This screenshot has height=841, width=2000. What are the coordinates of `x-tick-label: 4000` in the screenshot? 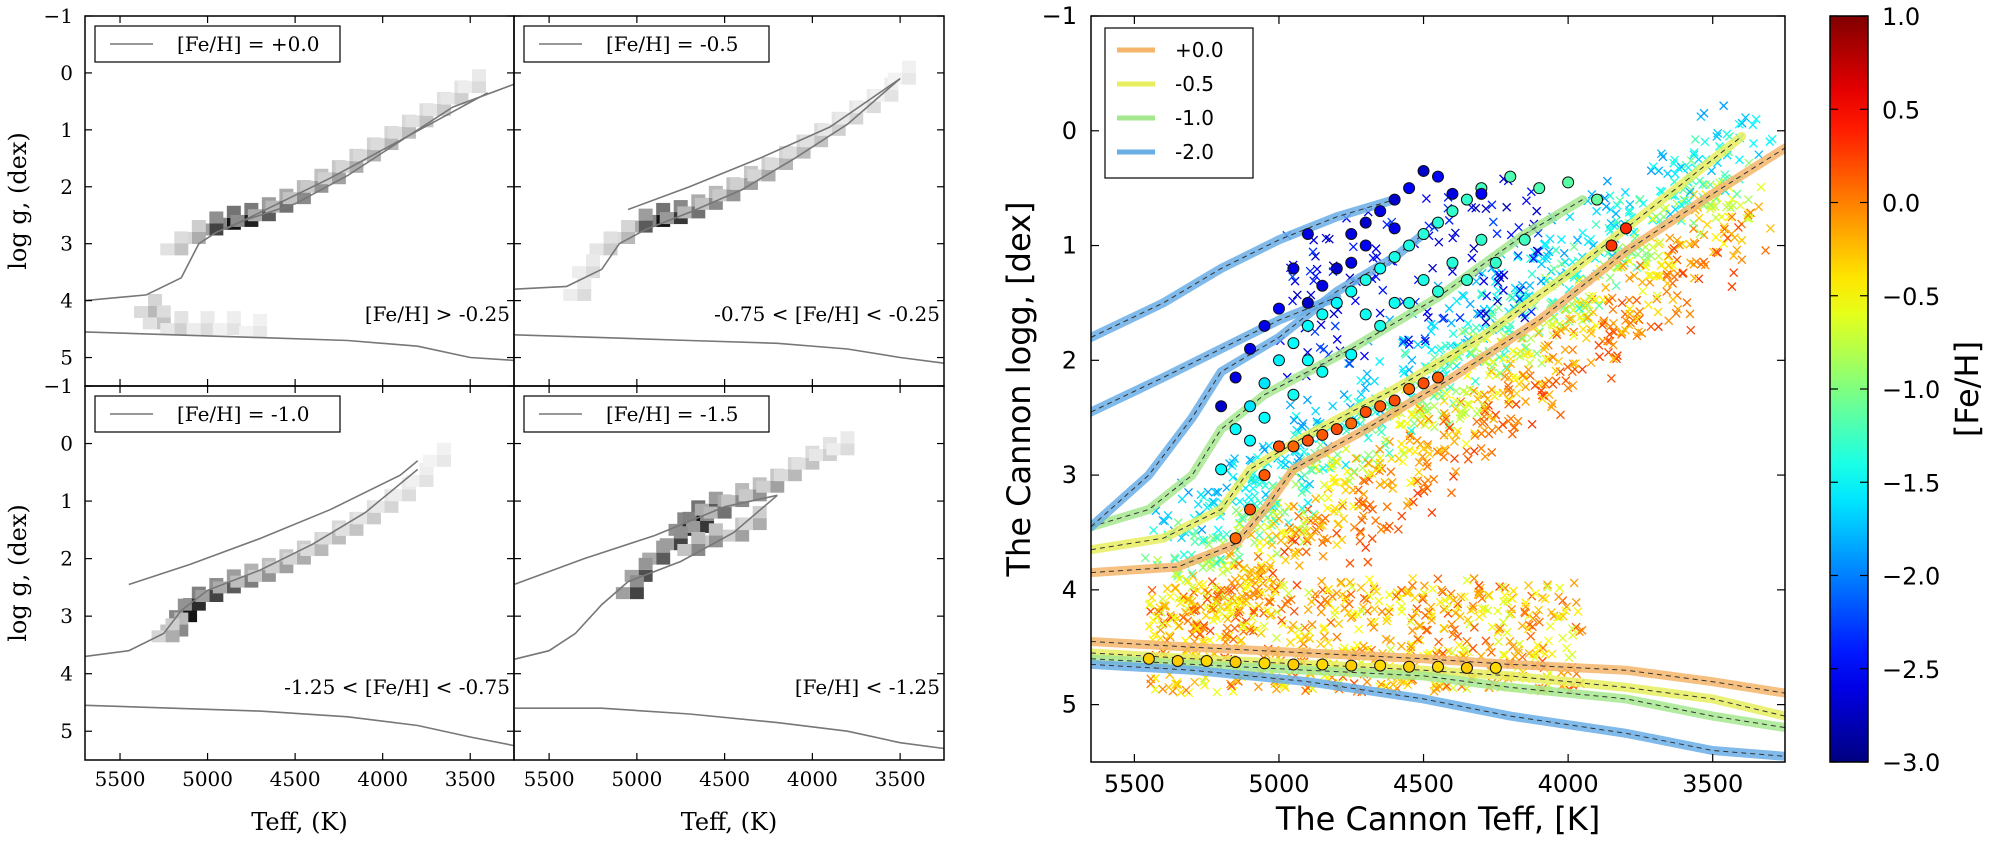 It's located at (382, 779).